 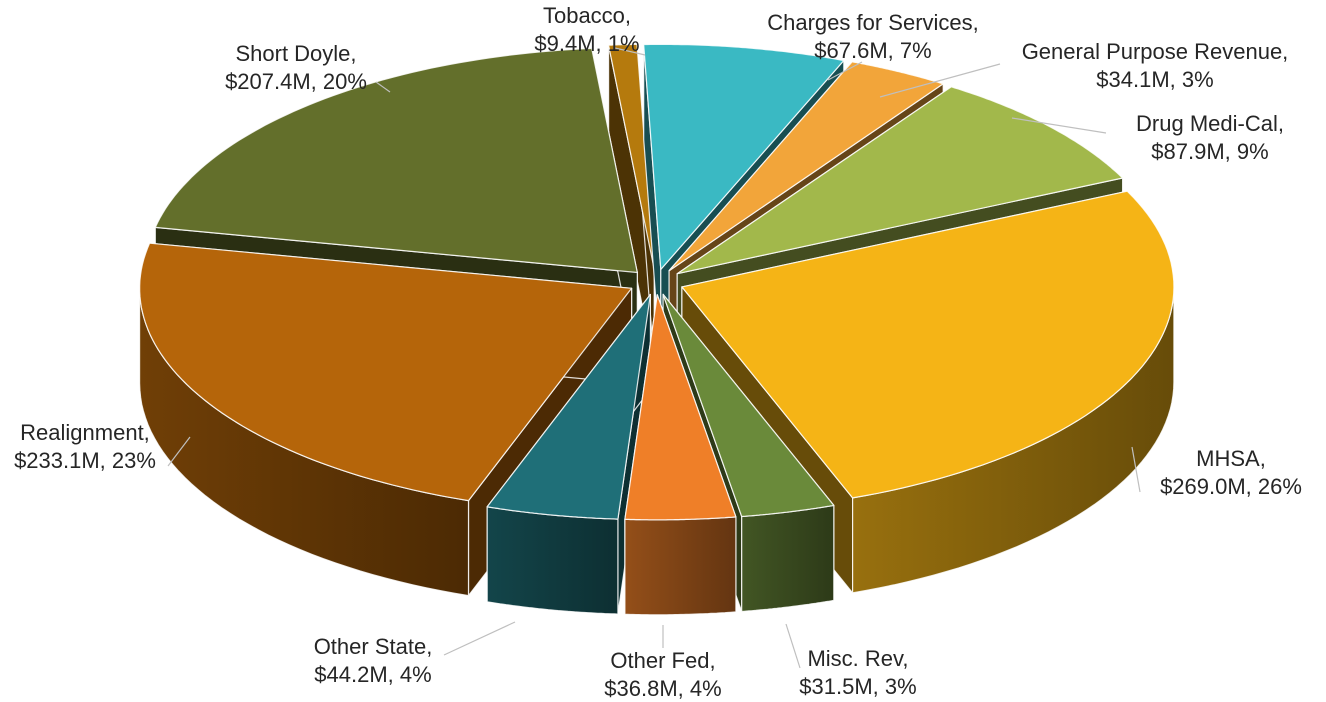 I want to click on slice-label-name: Short Doyle,, so click(x=295, y=53).